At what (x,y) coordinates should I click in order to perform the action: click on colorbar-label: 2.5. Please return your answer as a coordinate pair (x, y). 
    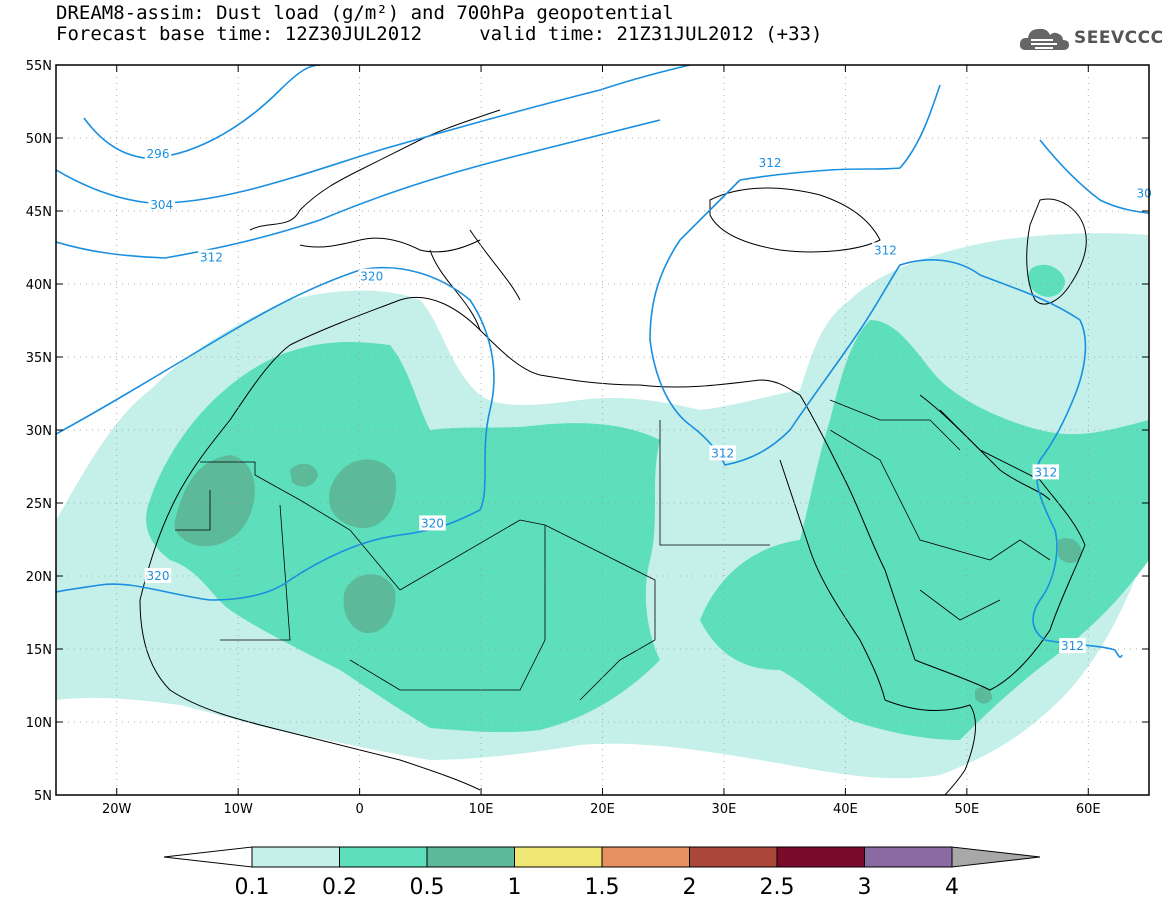
    Looking at the image, I should click on (777, 887).